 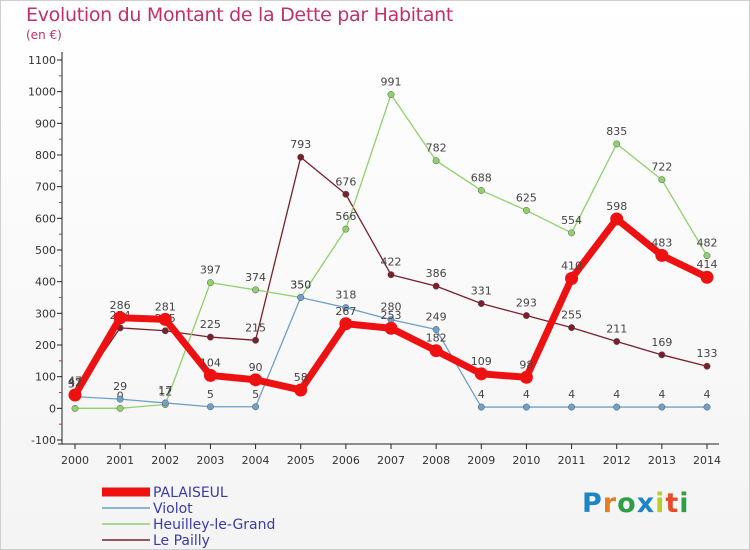 What do you see at coordinates (45, 282) in the screenshot?
I see `y-tick-label: 400` at bounding box center [45, 282].